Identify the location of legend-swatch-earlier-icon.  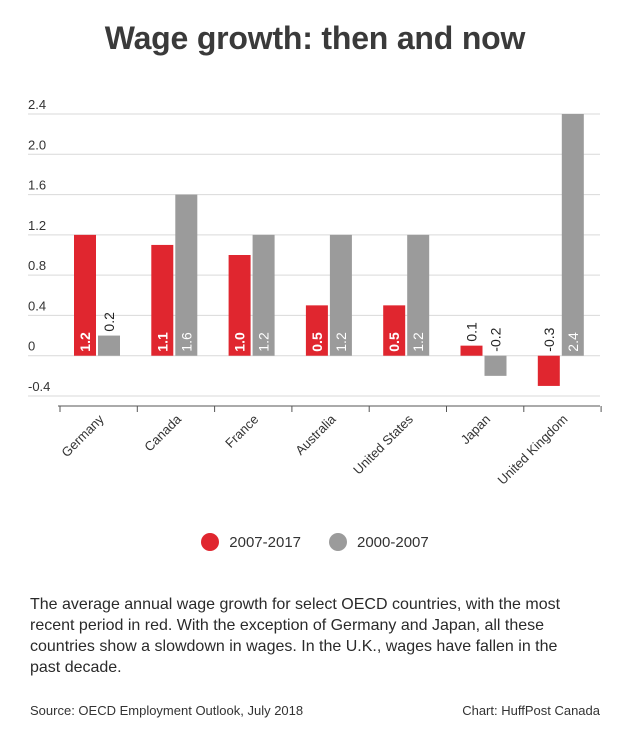
(338, 542).